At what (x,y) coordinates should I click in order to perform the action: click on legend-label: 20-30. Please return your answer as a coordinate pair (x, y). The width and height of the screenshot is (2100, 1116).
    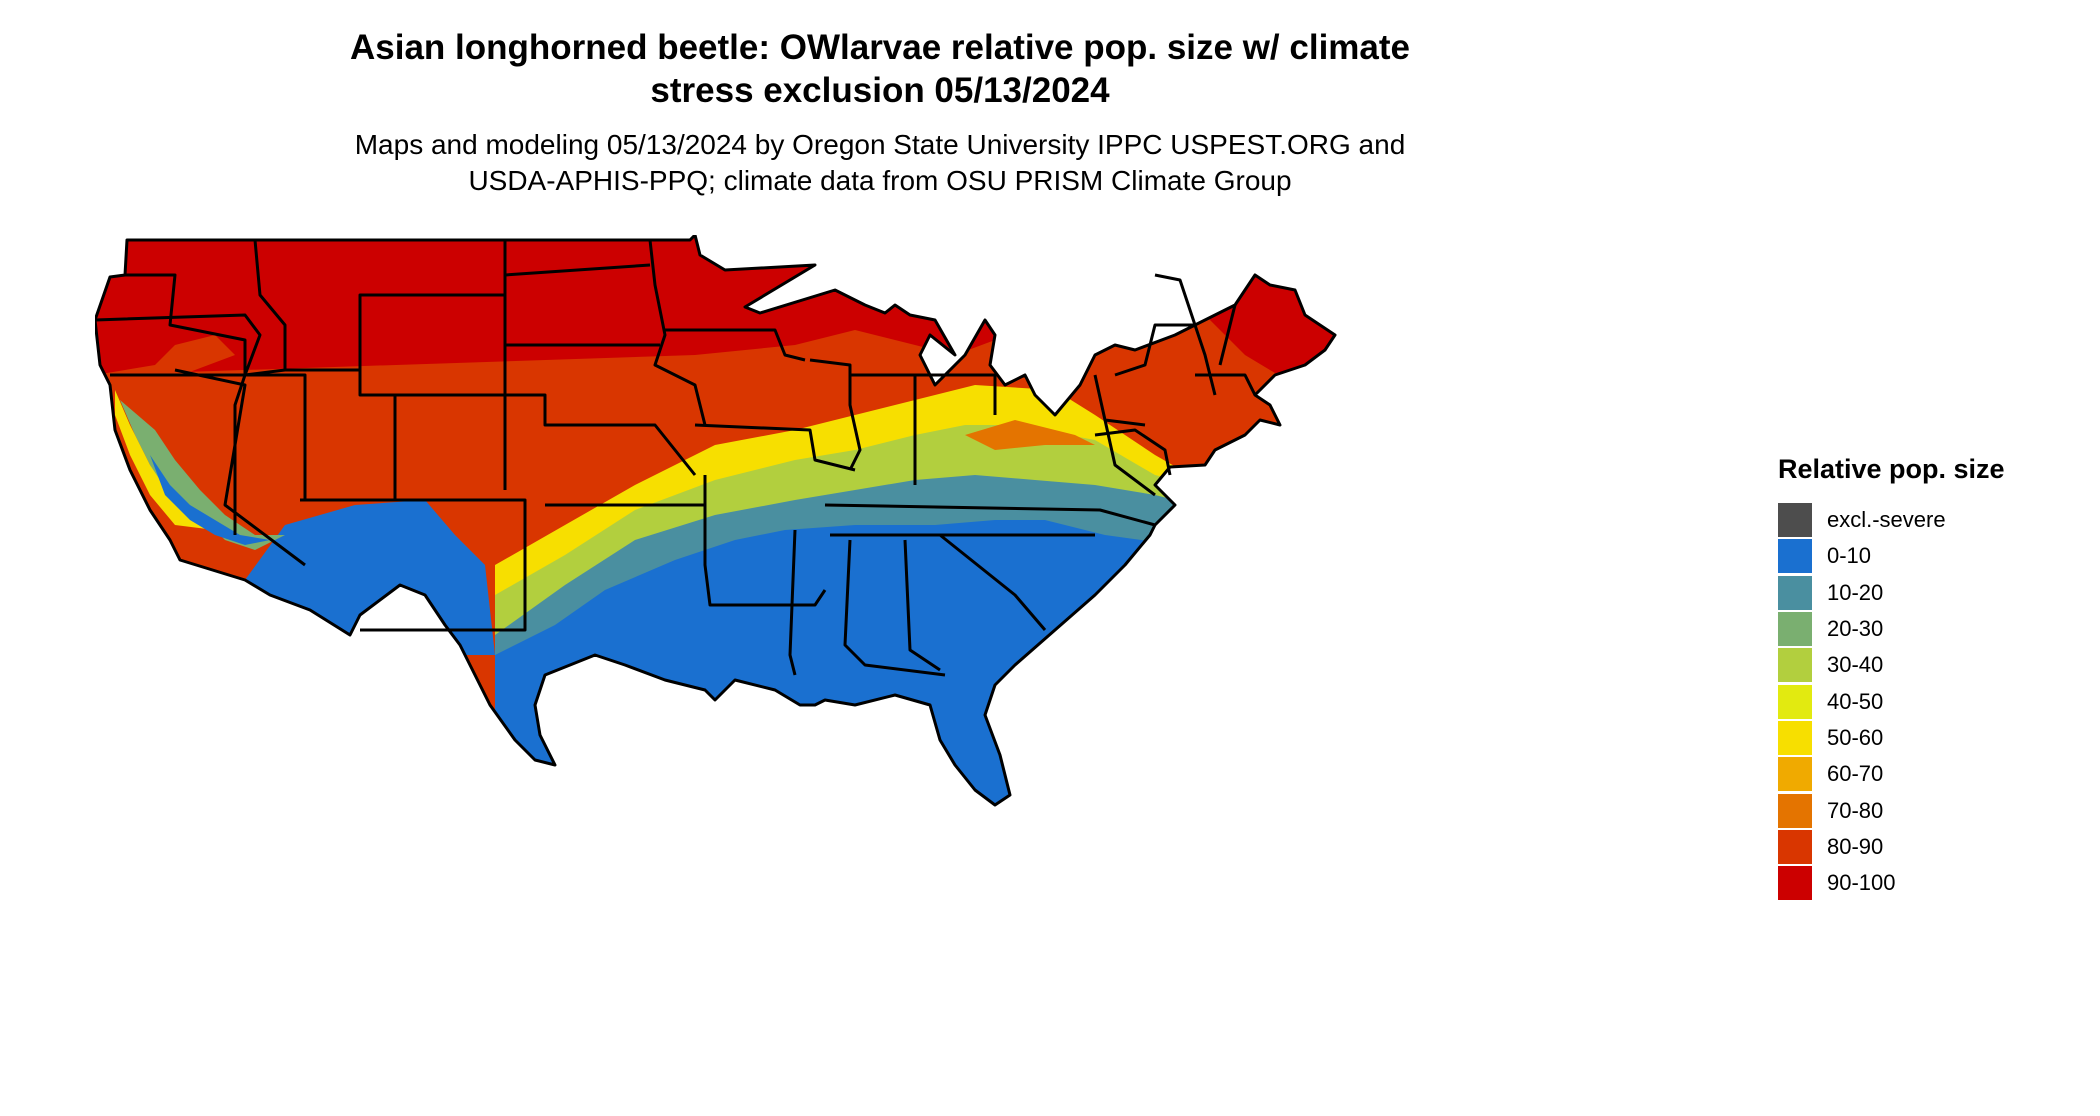
    Looking at the image, I should click on (1855, 629).